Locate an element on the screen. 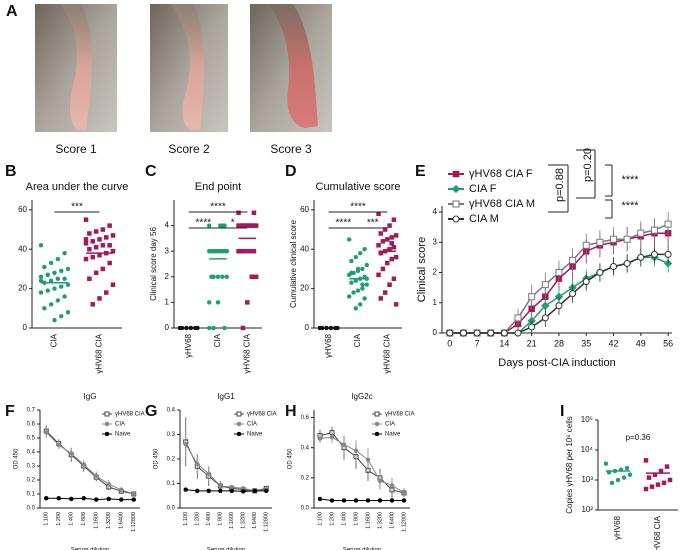 The width and height of the screenshot is (700, 550). y-tick-label: 0.5 is located at coordinates (31, 439).